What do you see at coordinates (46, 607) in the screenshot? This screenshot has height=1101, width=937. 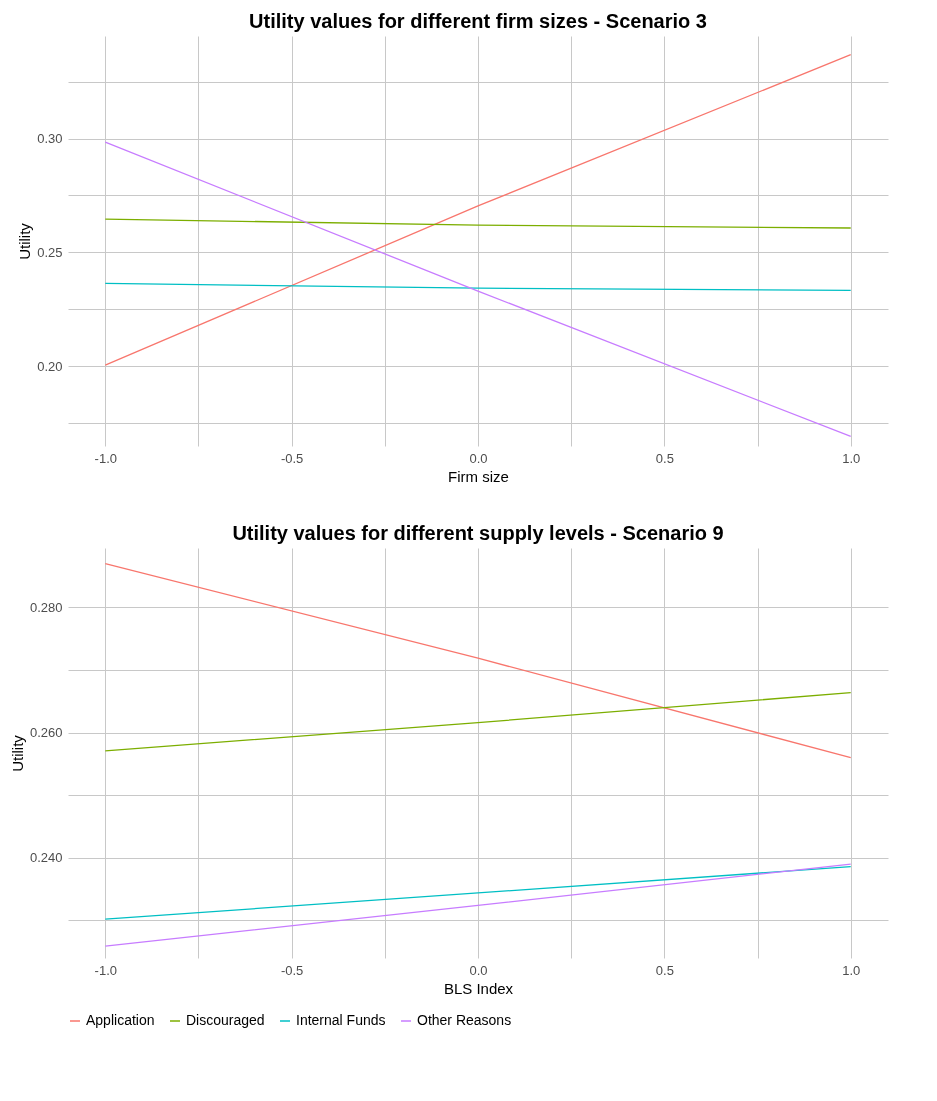 I see `y-tick-label: 0.280` at bounding box center [46, 607].